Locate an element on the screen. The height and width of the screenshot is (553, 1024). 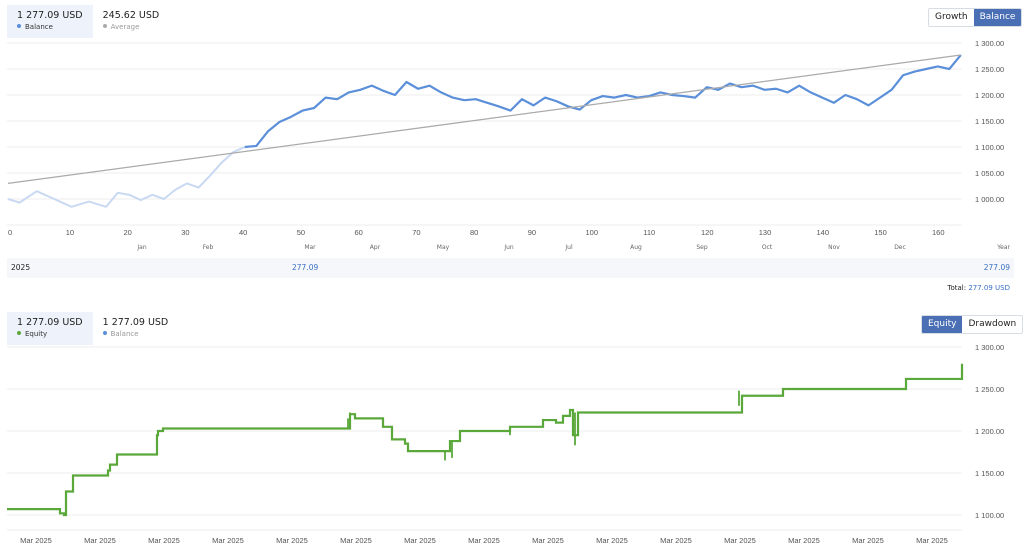
month-label: Apr is located at coordinates (375, 247).